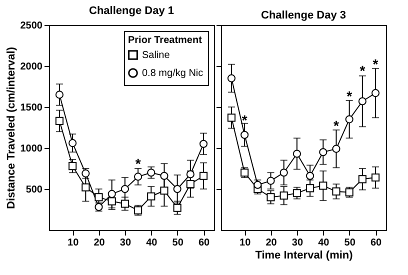 Image resolution: width=408 pixels, height=275 pixels. What do you see at coordinates (131, 11) in the screenshot?
I see `chart-title: Challenge Day 1` at bounding box center [131, 11].